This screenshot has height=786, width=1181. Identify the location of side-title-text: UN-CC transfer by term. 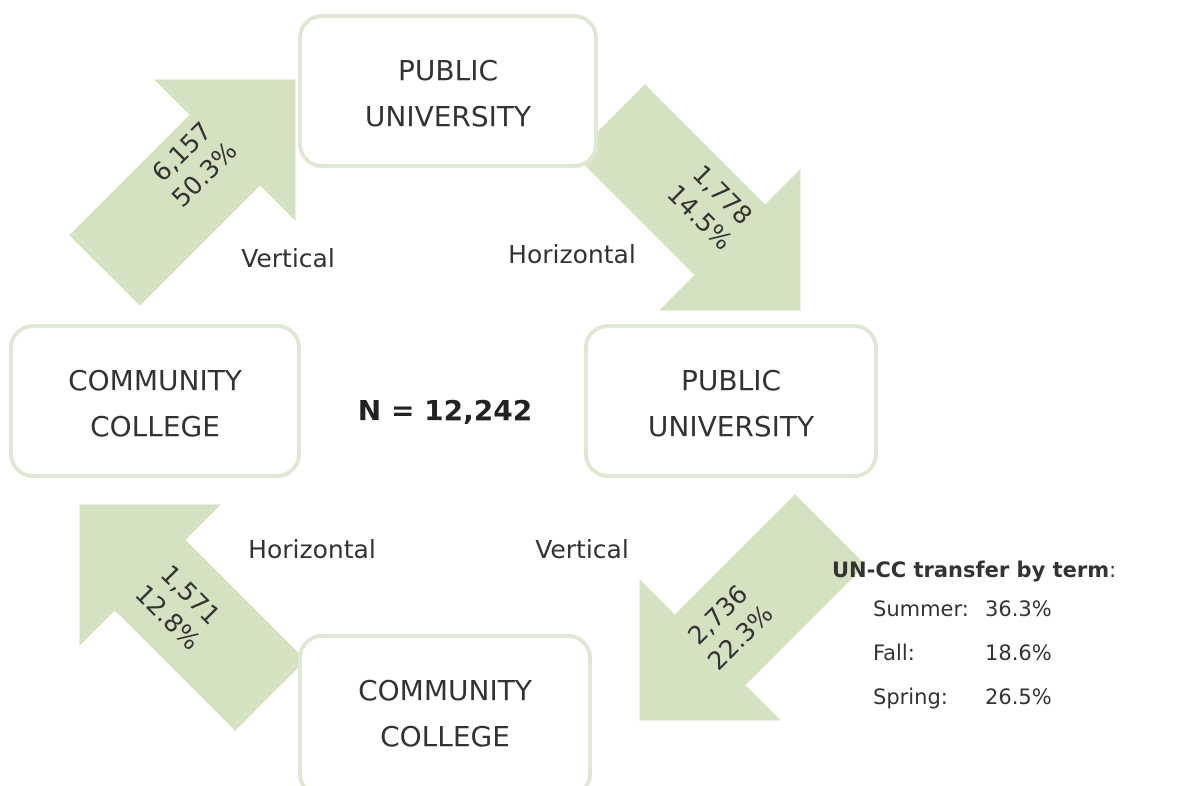
(970, 570).